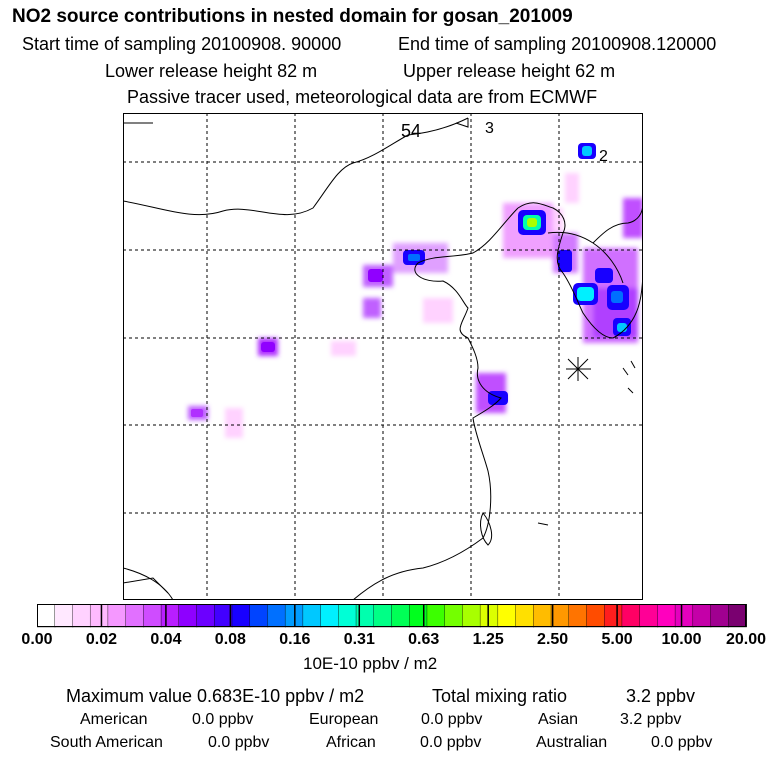 Image resolution: width=768 pixels, height=768 pixels. I want to click on colorbar-tick-label: 0.02, so click(101, 639).